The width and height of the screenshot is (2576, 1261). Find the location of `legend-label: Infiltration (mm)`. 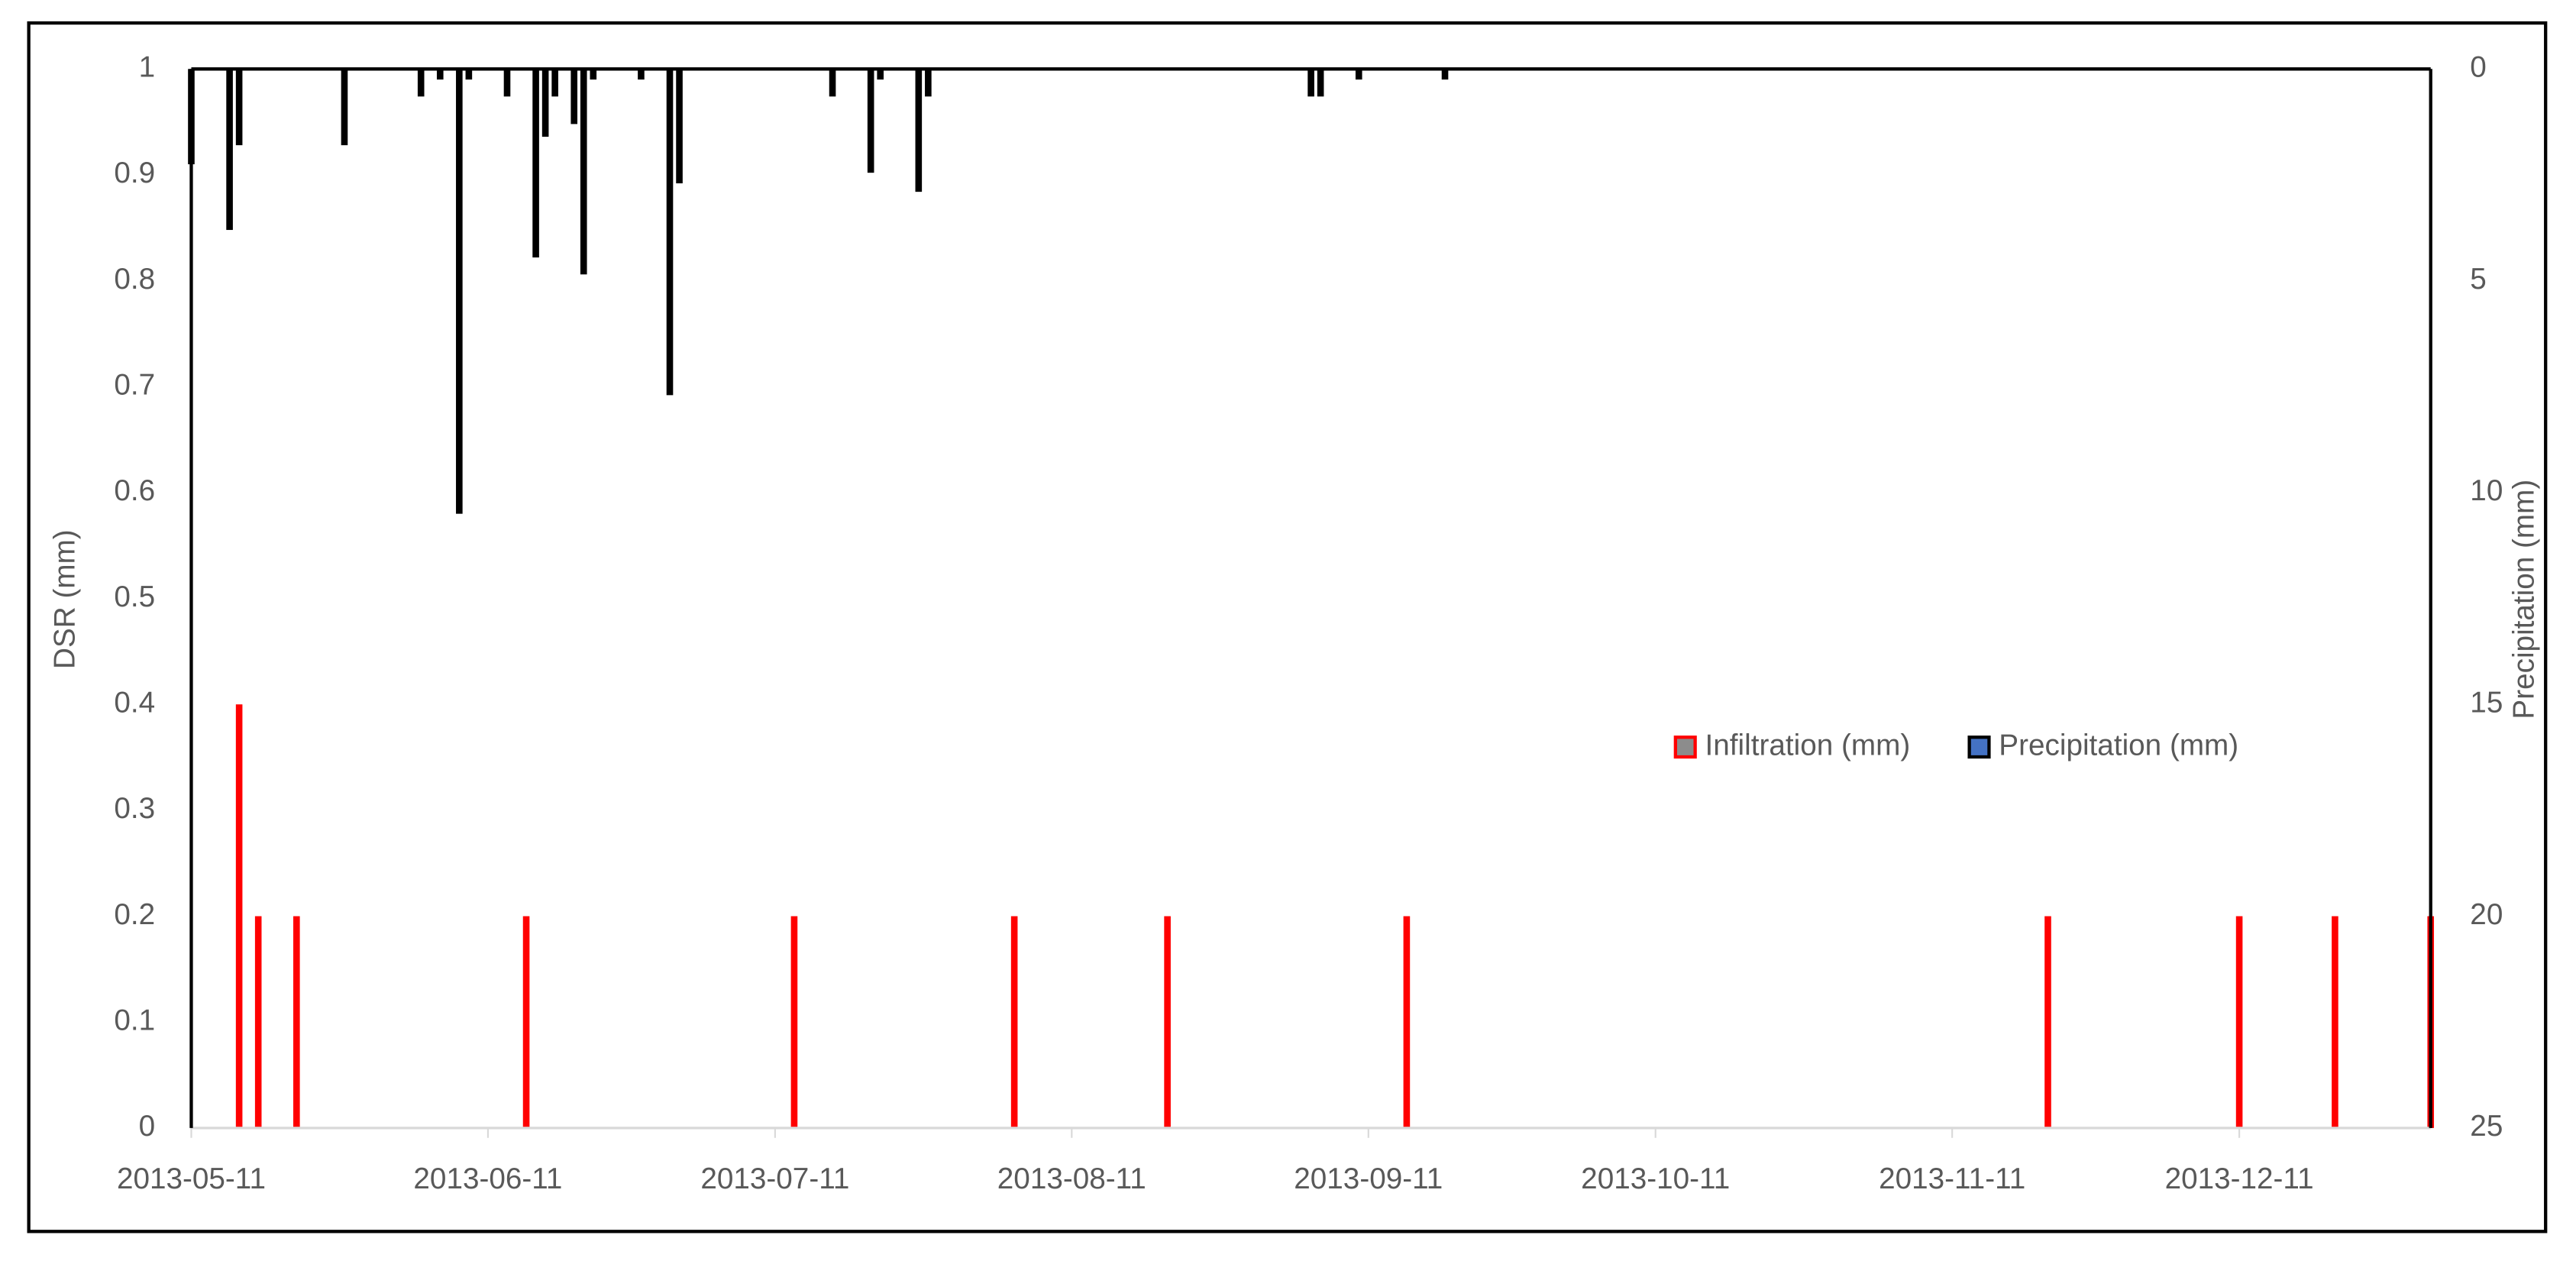

legend-label: Infiltration (mm) is located at coordinates (1808, 745).